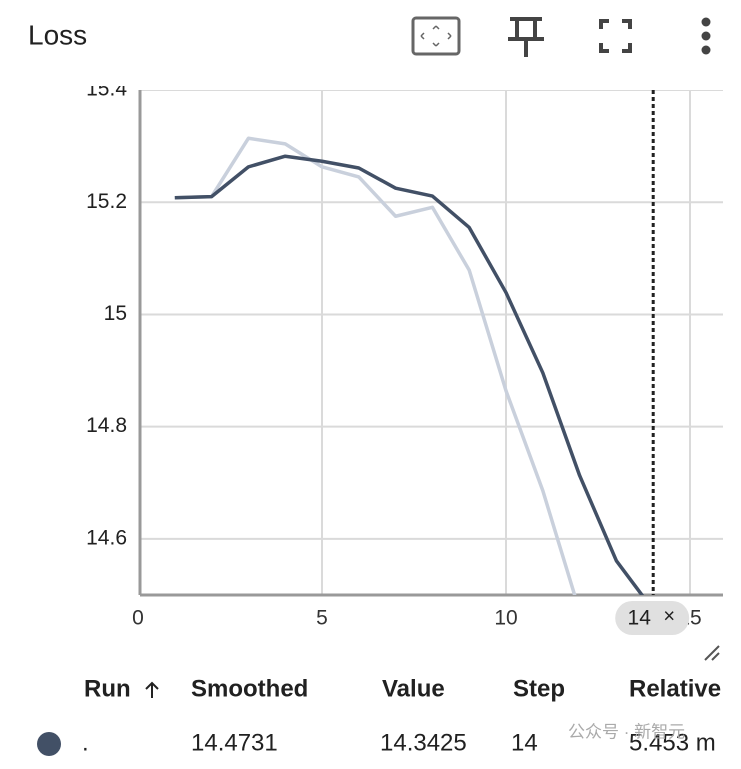  I want to click on hover-step: 14, so click(640, 618).